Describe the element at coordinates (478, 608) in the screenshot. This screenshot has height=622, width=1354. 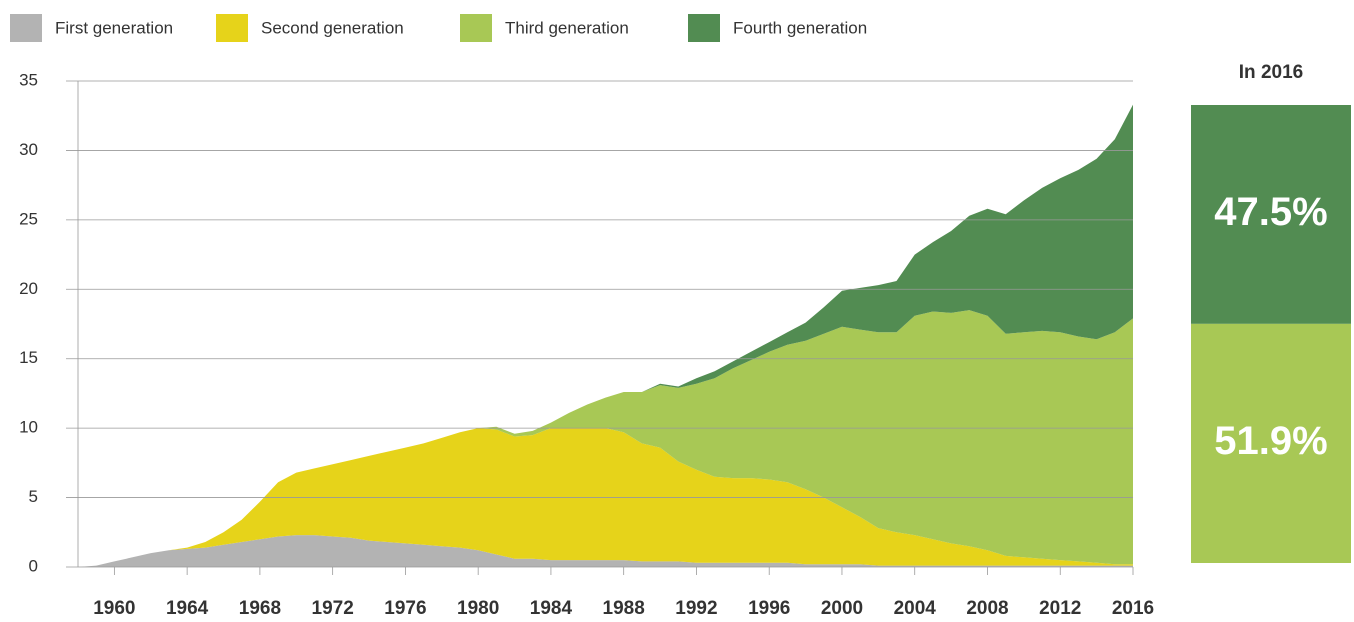
I see `x-tick-label: 1980` at that location.